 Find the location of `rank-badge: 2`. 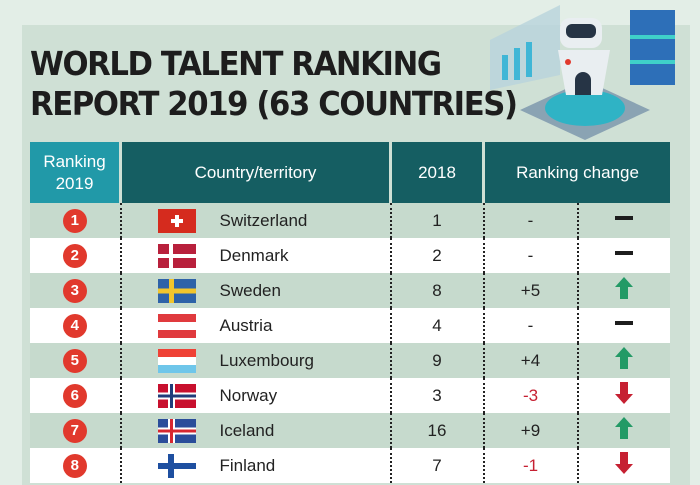

rank-badge: 2 is located at coordinates (74, 255).